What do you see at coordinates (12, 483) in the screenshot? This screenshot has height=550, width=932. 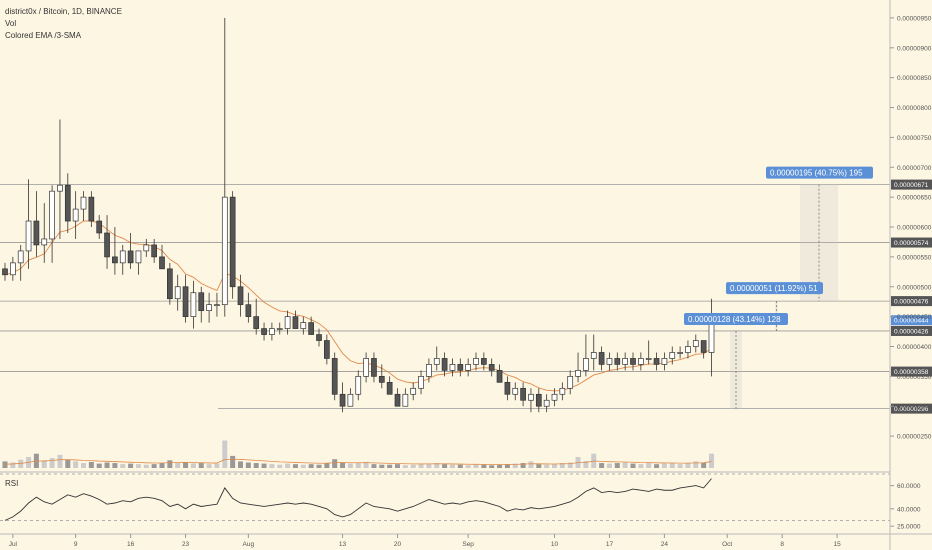 I see `rsi-indicator-label: RSI` at bounding box center [12, 483].